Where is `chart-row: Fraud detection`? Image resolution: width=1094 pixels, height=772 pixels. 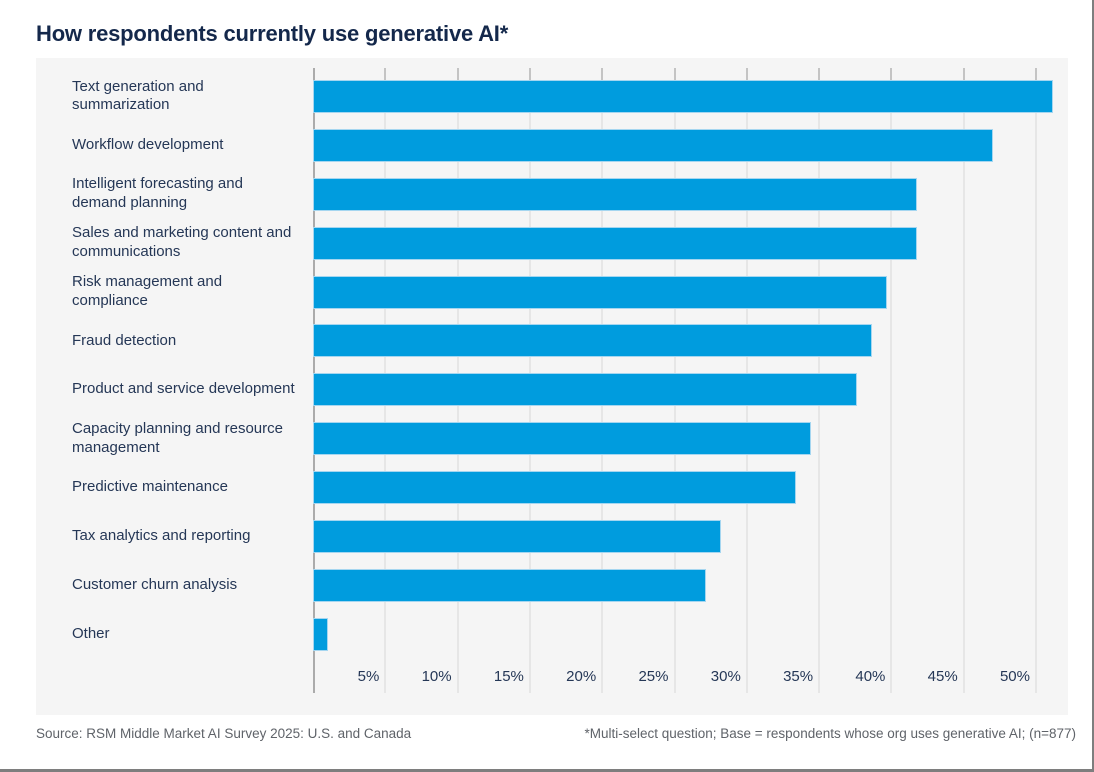
chart-row: Fraud detection is located at coordinates (552, 336).